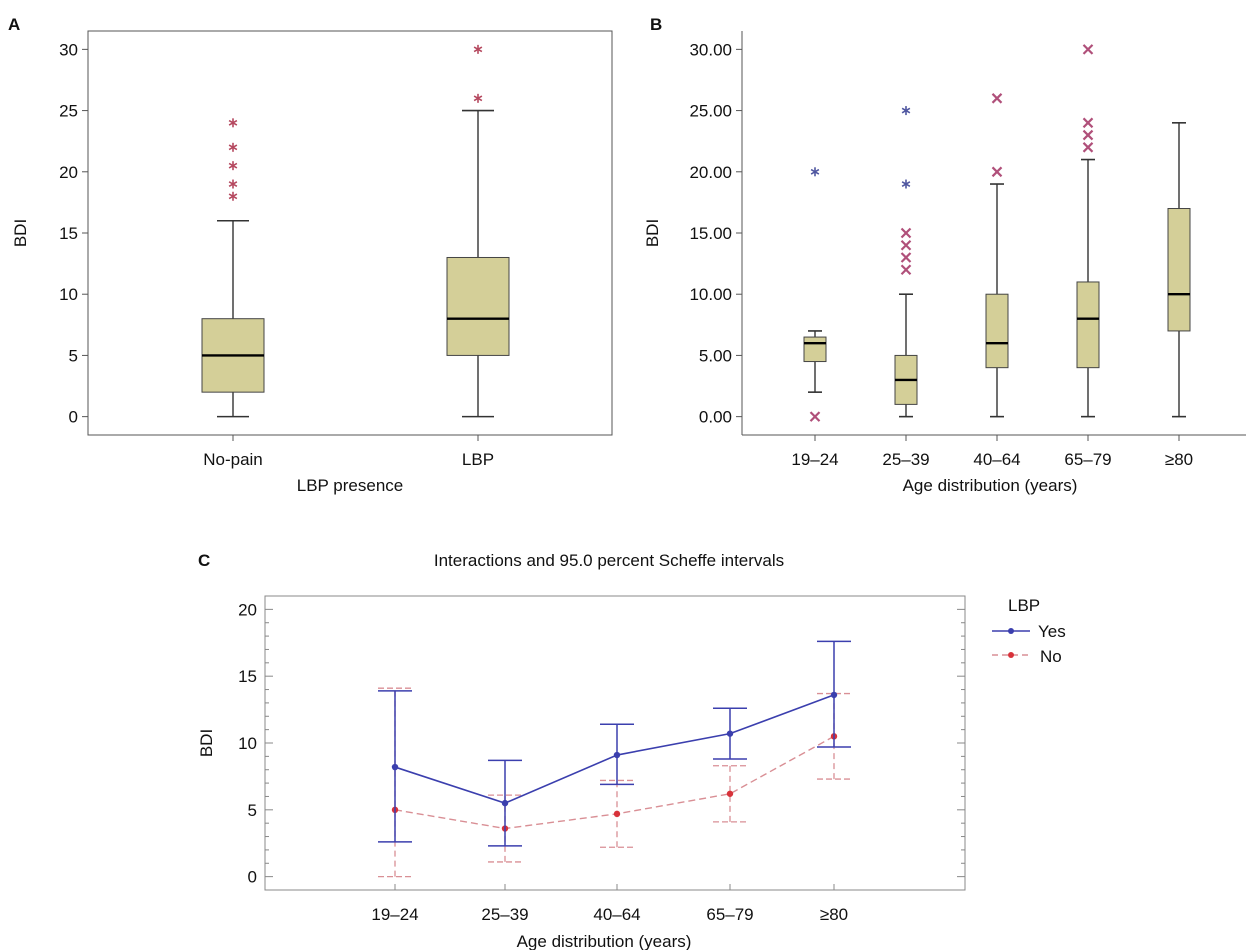 The width and height of the screenshot is (1249, 950). Describe the element at coordinates (710, 111) in the screenshot. I see `y-tick-label: 25.00` at that location.